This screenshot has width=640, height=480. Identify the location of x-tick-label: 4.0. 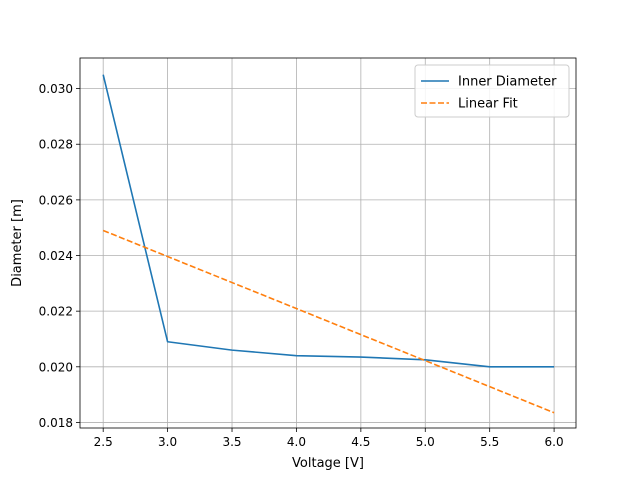
(296, 442).